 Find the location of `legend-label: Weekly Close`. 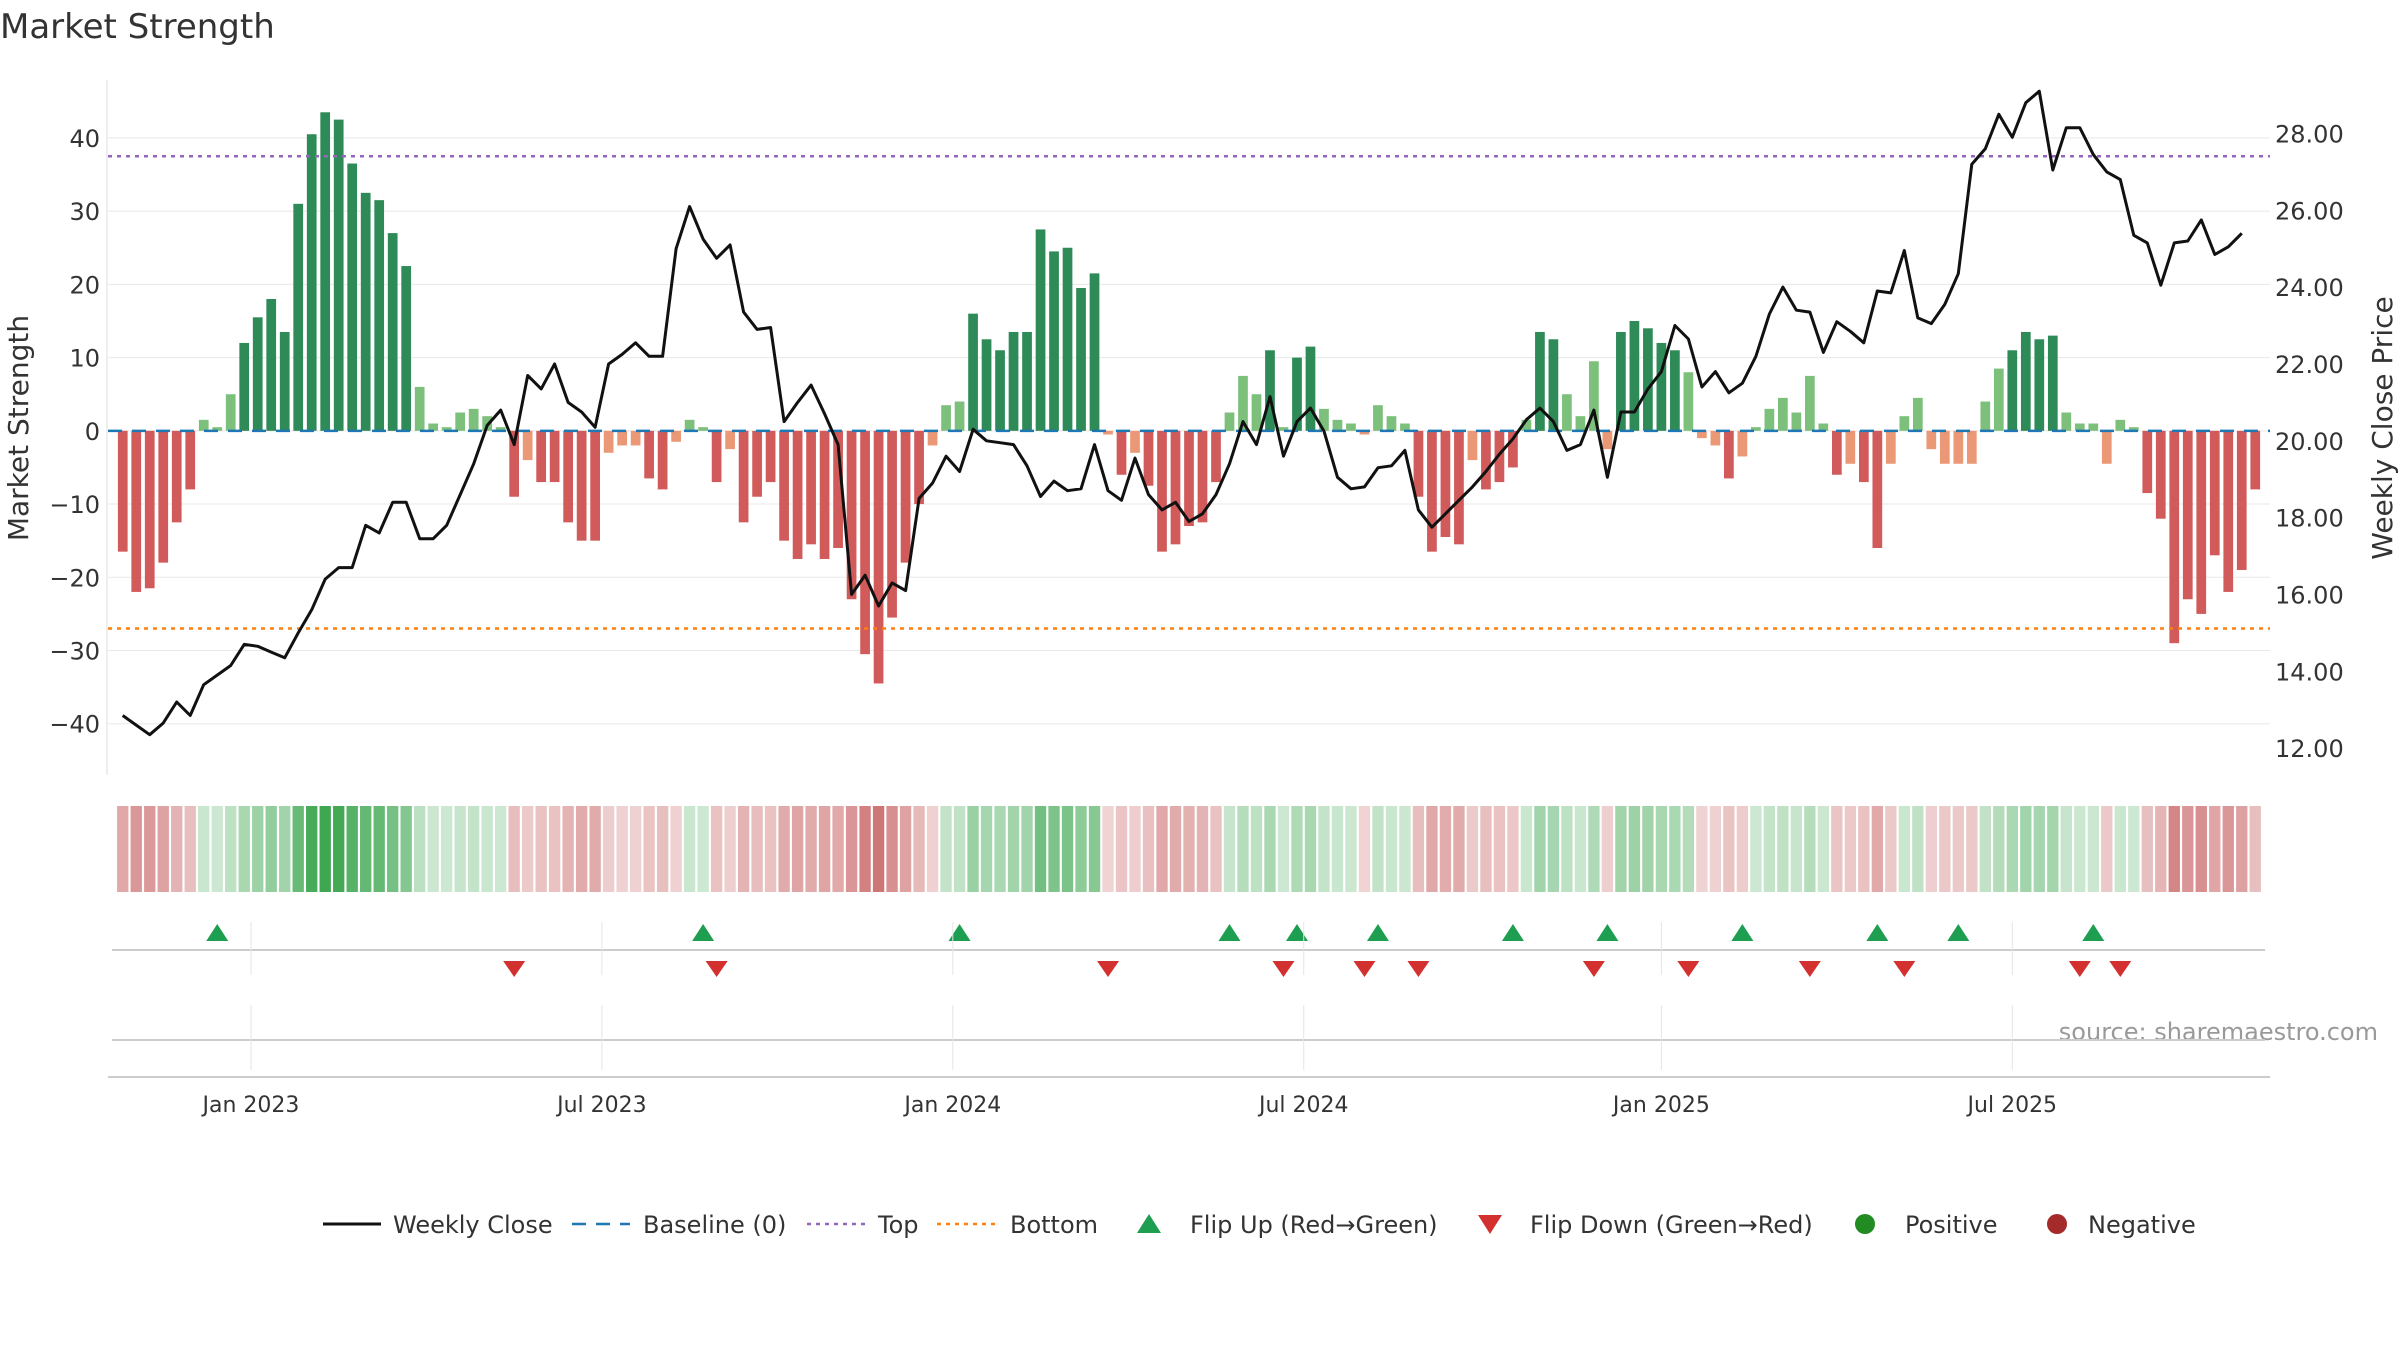

legend-label: Weekly Close is located at coordinates (473, 1225).